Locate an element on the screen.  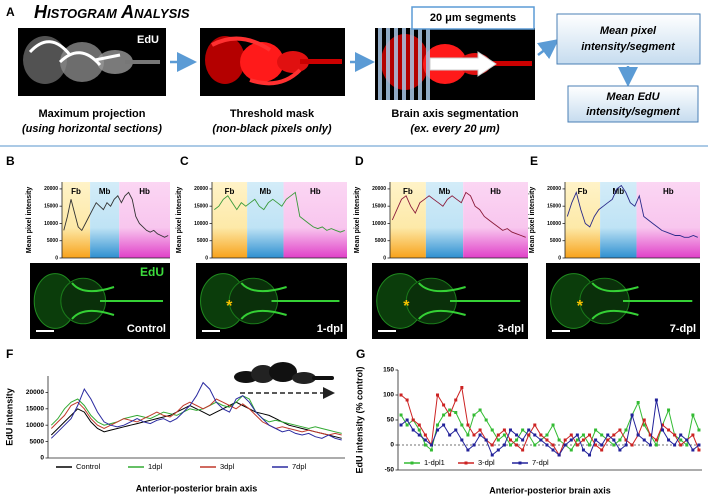
image-label: EdU is located at coordinates (152, 272).